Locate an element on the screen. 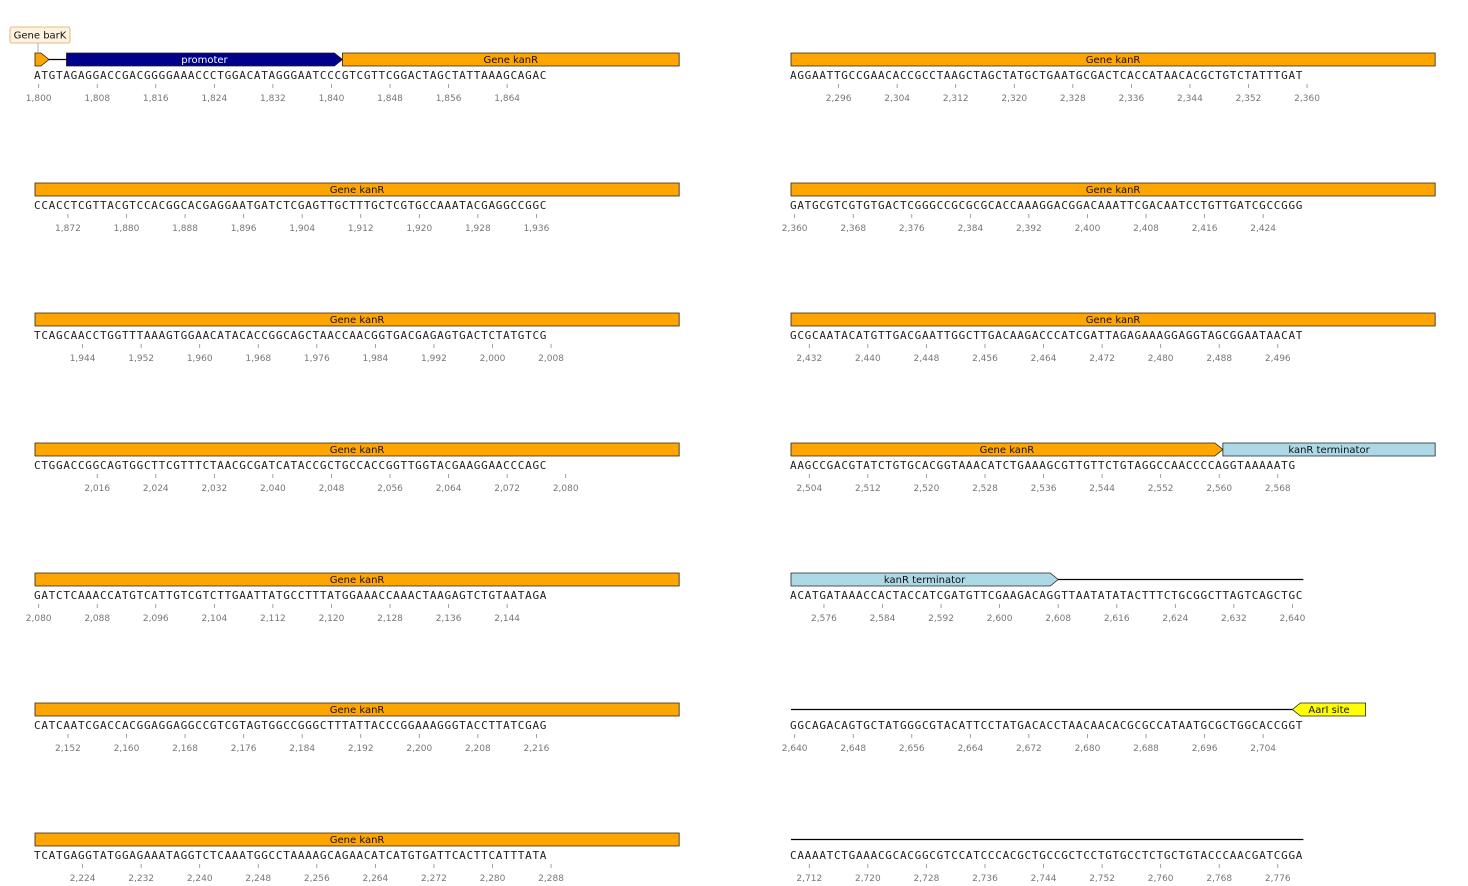 This screenshot has width=1468, height=886. tick-label: 2,144 is located at coordinates (507, 619).